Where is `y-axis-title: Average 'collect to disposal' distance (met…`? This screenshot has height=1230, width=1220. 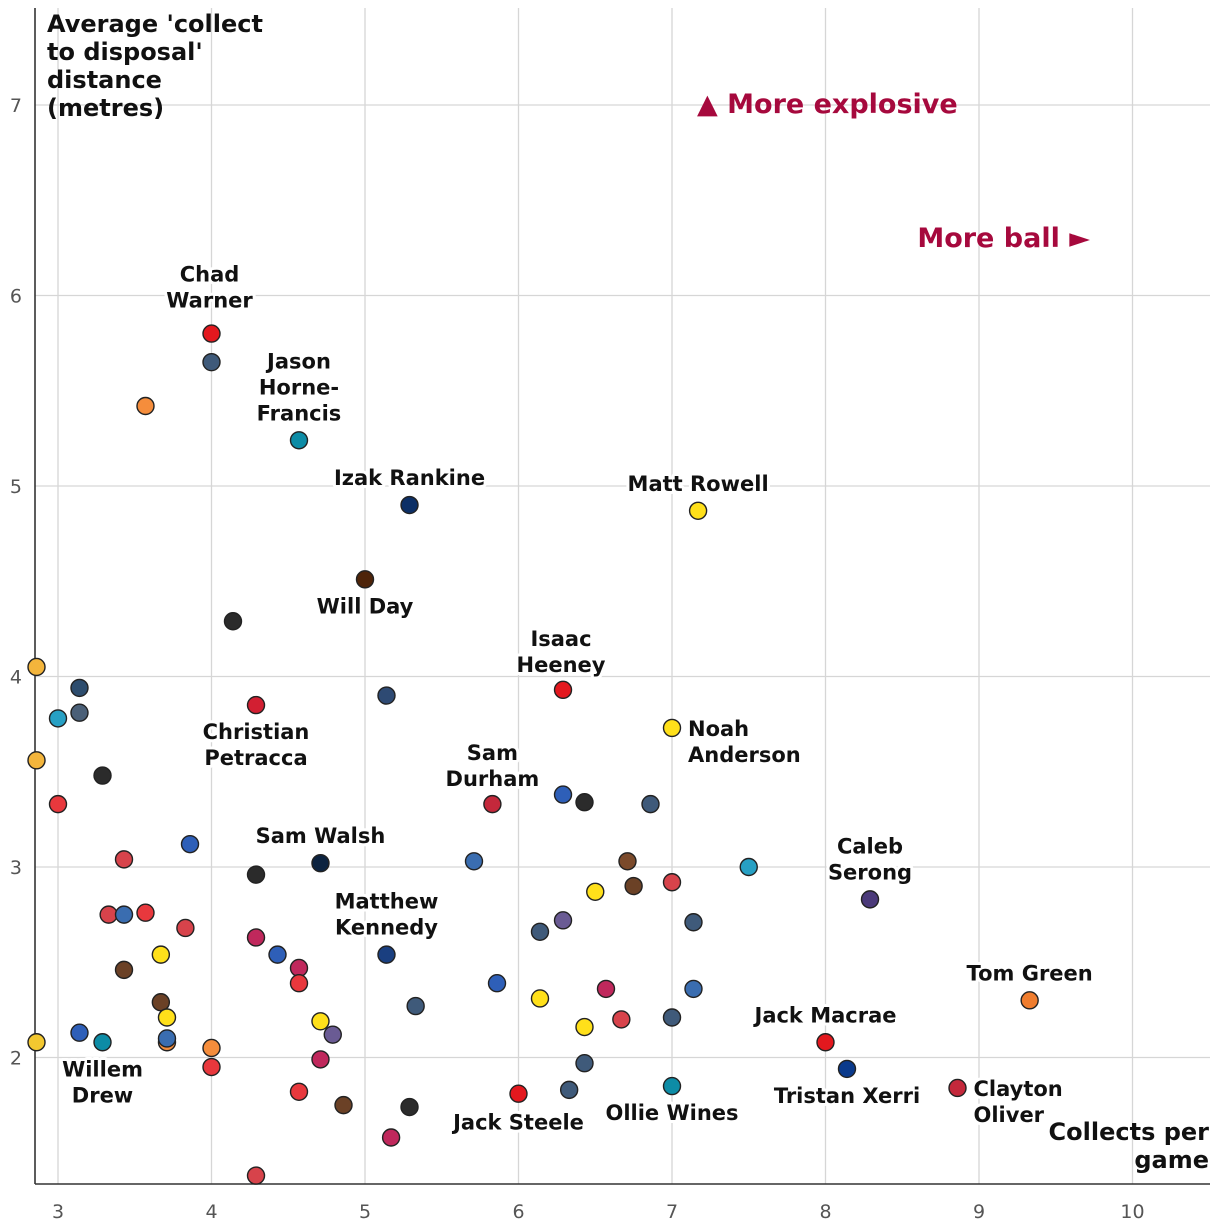 y-axis-title: Average 'collect to disposal' distance (met… is located at coordinates (155, 66).